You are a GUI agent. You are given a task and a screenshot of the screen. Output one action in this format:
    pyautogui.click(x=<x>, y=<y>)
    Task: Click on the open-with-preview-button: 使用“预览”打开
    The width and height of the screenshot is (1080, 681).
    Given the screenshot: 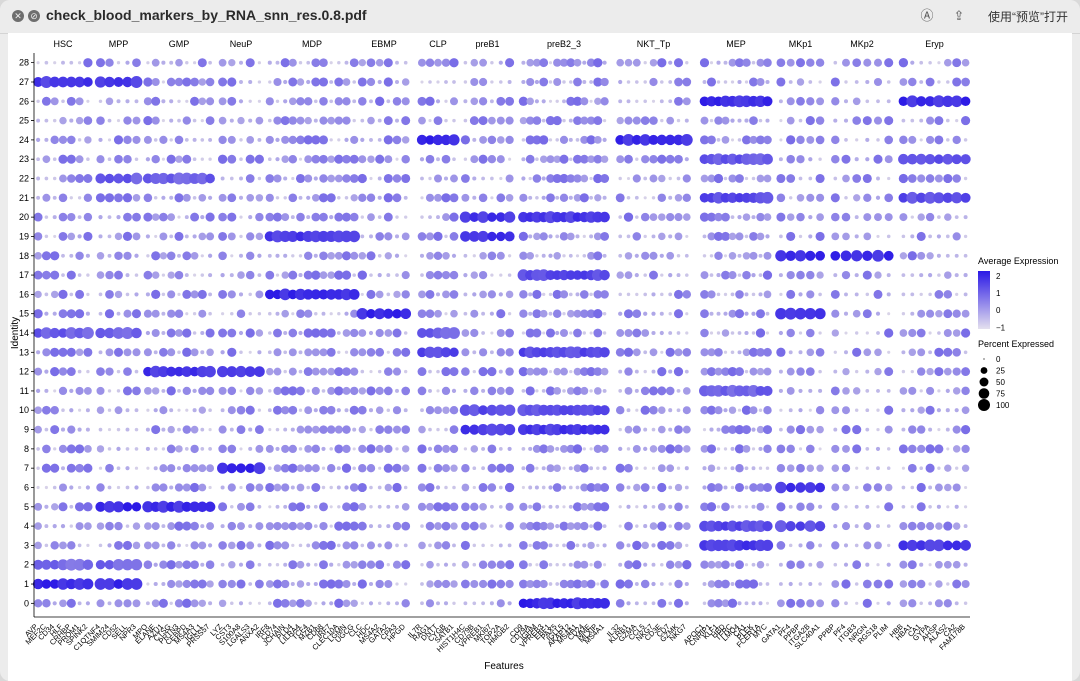 What is the action you would take?
    pyautogui.click(x=1028, y=17)
    